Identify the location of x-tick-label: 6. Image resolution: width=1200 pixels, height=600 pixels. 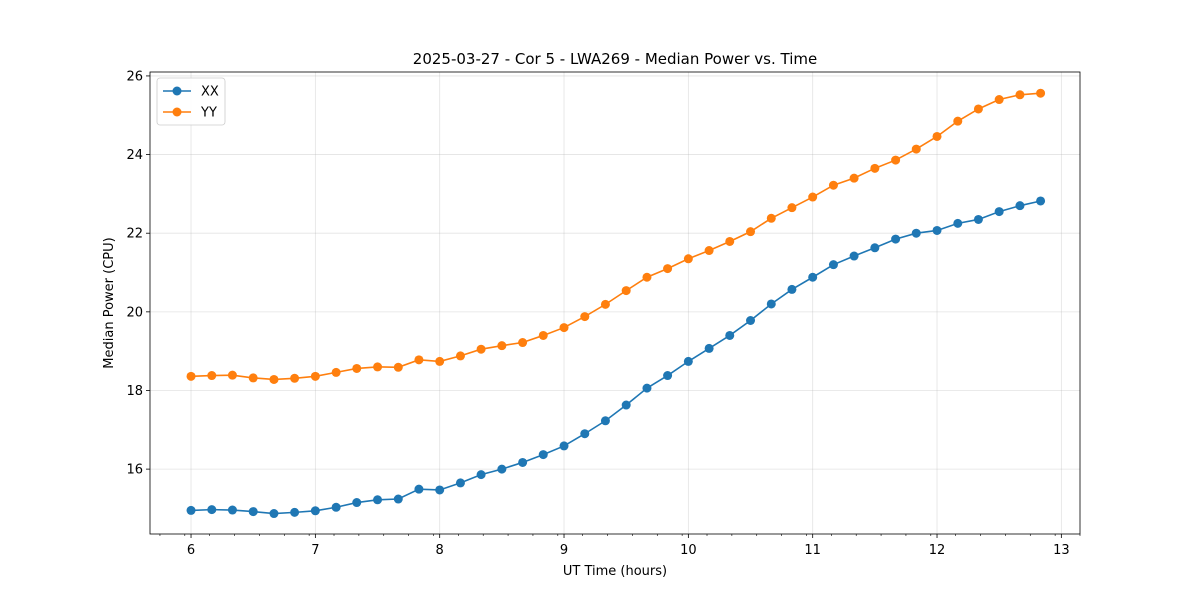
(191, 550).